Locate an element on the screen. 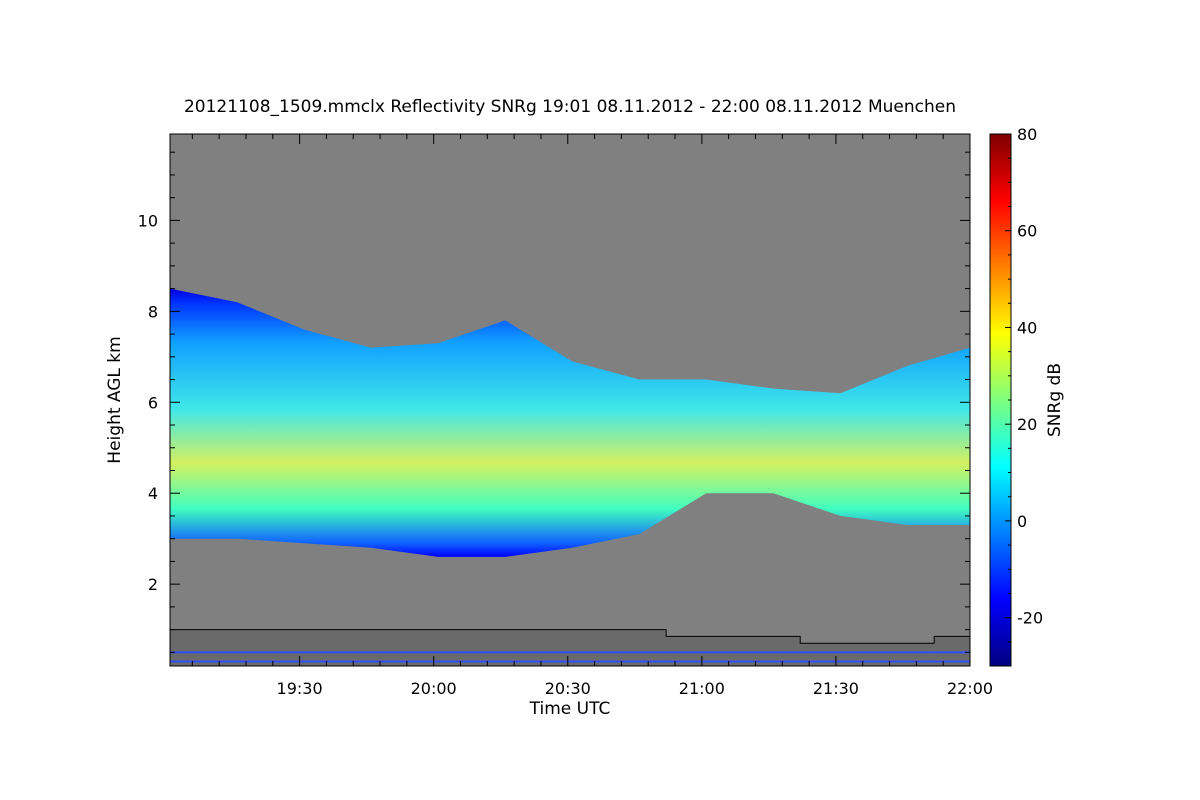  colorbar-tick-label: 20 is located at coordinates (1027, 424).